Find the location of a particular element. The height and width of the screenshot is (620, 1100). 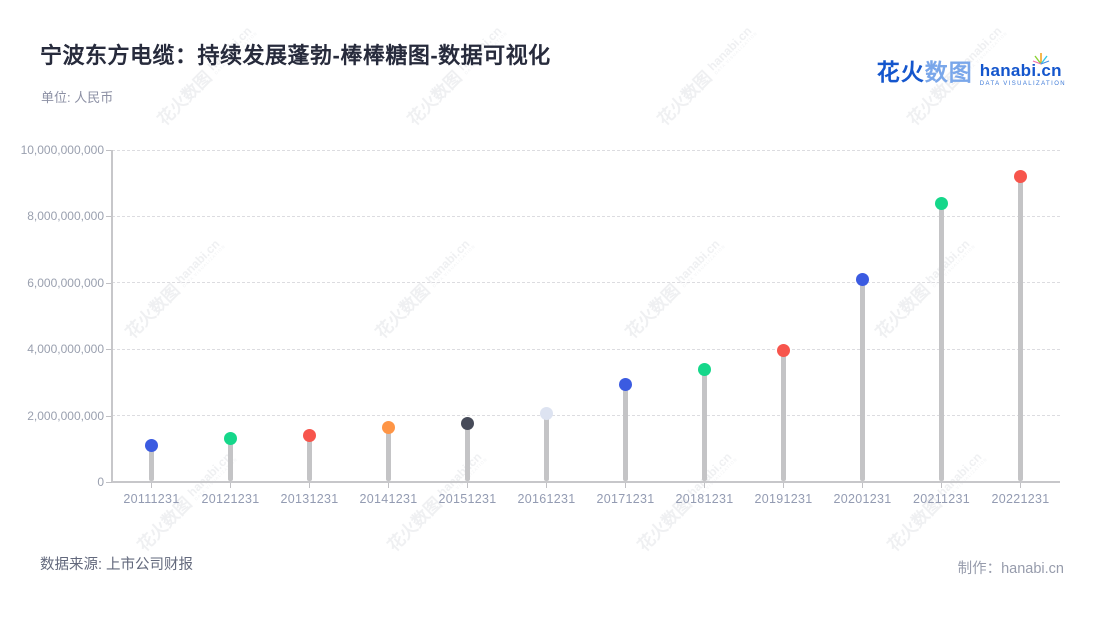

logo-en-main: hanabi.cn is located at coordinates (1020, 70).